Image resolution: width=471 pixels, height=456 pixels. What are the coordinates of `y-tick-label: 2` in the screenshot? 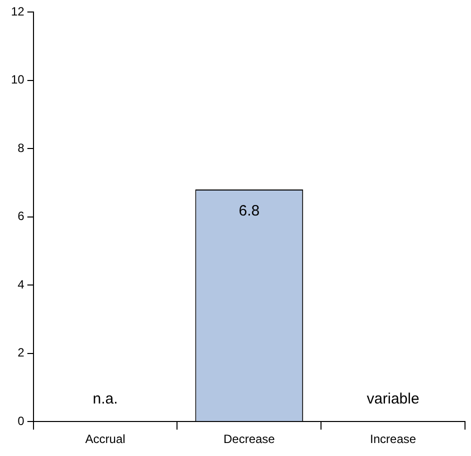 It's located at (21, 353).